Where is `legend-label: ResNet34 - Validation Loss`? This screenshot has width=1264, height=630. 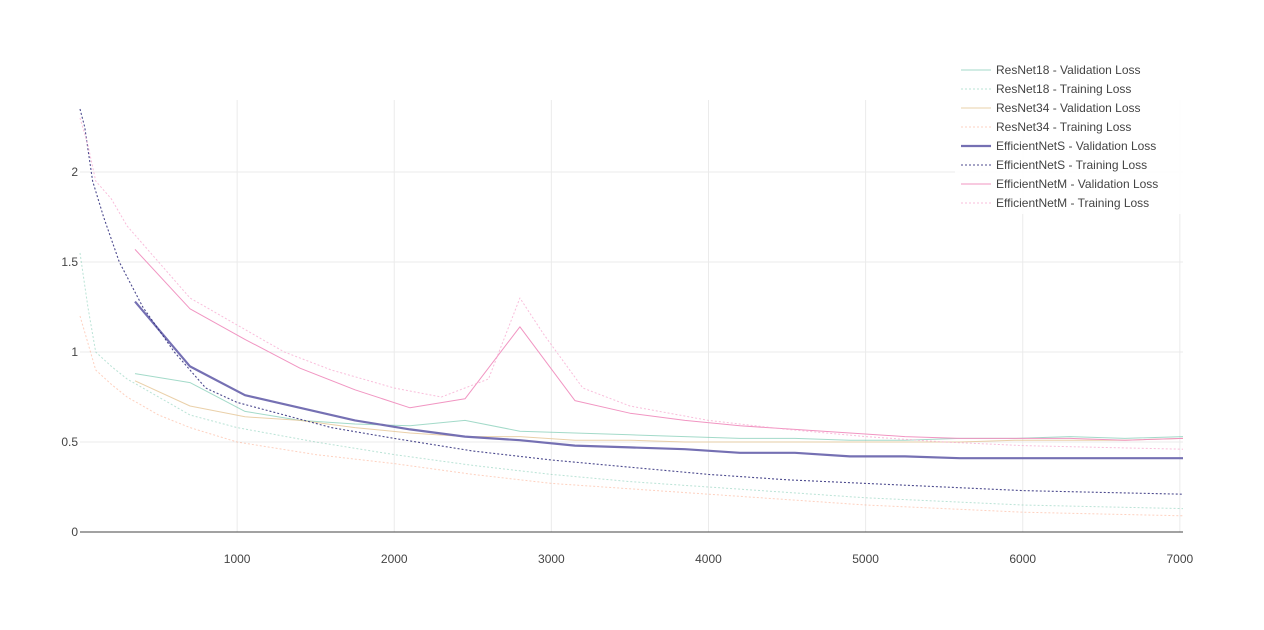
legend-label: ResNet34 - Validation Loss is located at coordinates (1068, 108).